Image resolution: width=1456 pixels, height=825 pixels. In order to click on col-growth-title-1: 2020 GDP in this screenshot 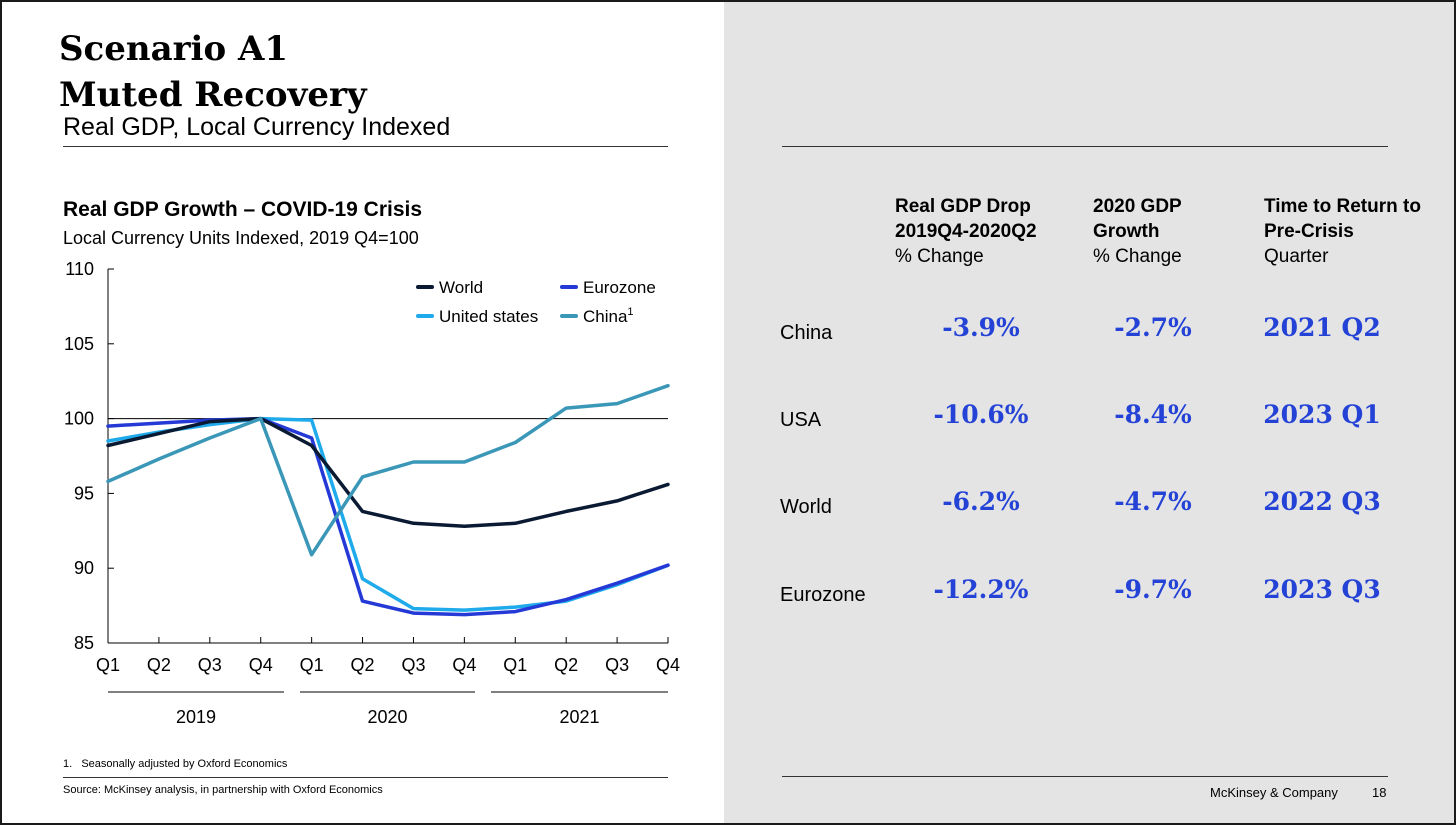, I will do `click(1137, 206)`.